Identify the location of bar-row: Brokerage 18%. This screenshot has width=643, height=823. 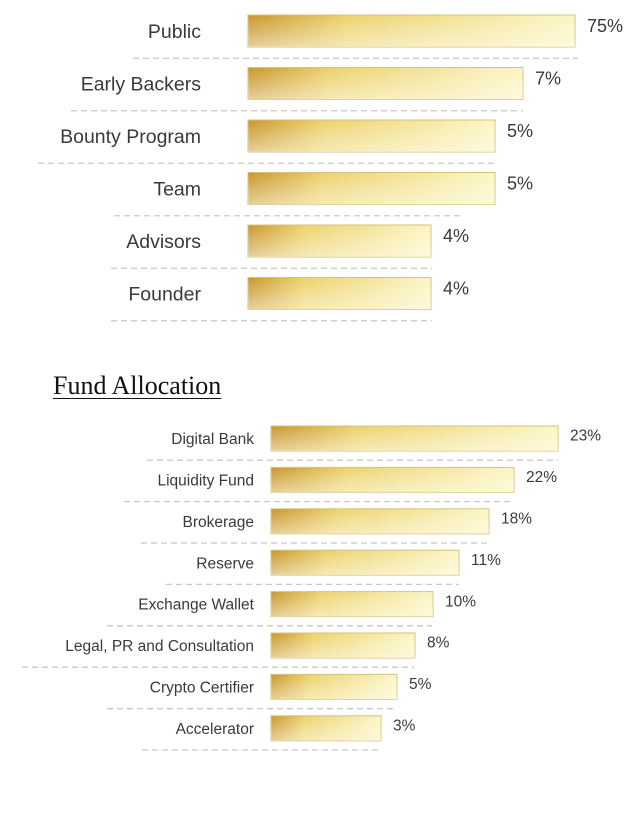
(336, 526).